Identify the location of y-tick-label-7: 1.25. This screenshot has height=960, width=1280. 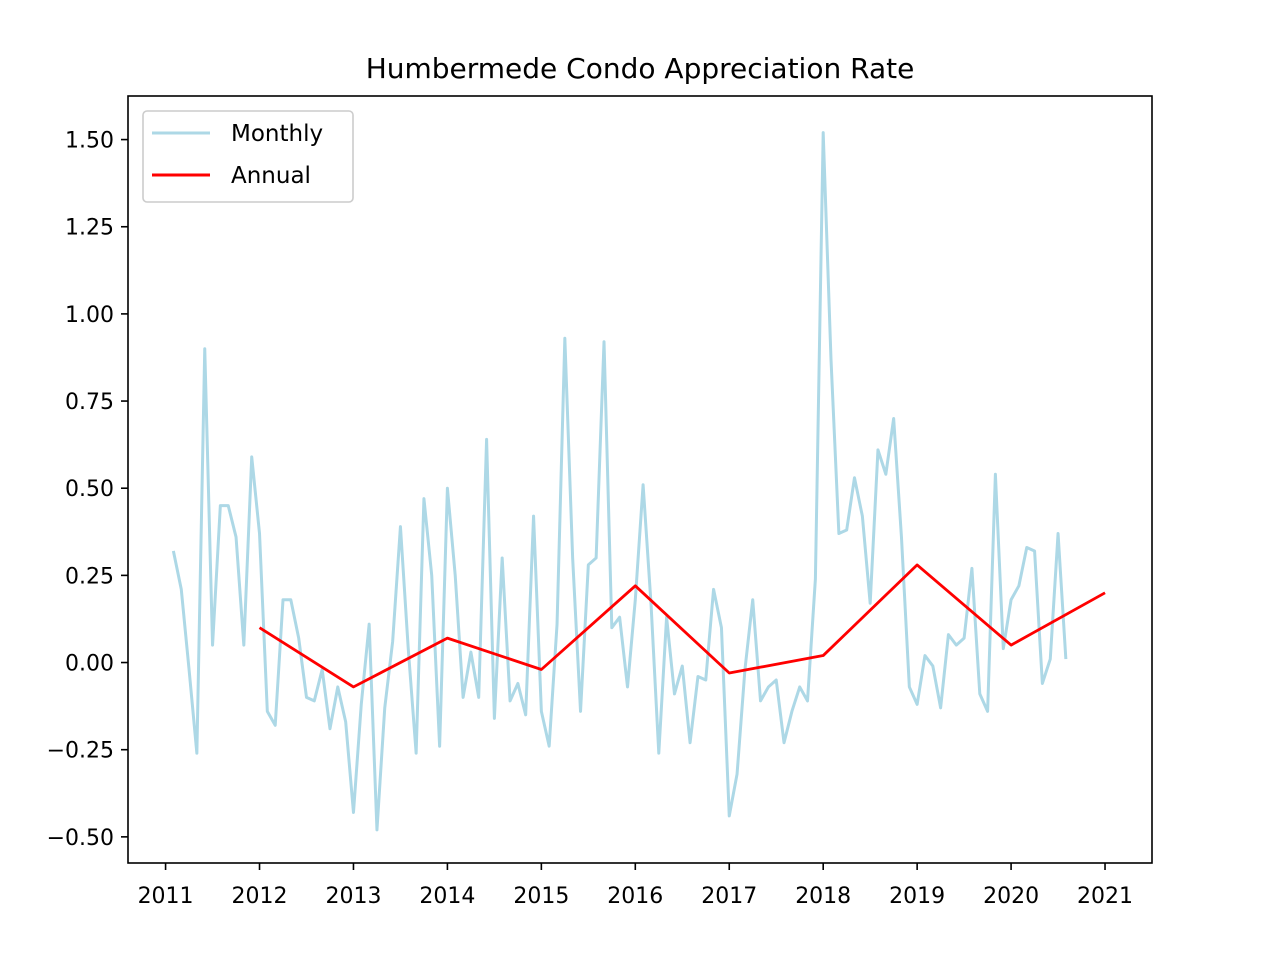
(89, 228).